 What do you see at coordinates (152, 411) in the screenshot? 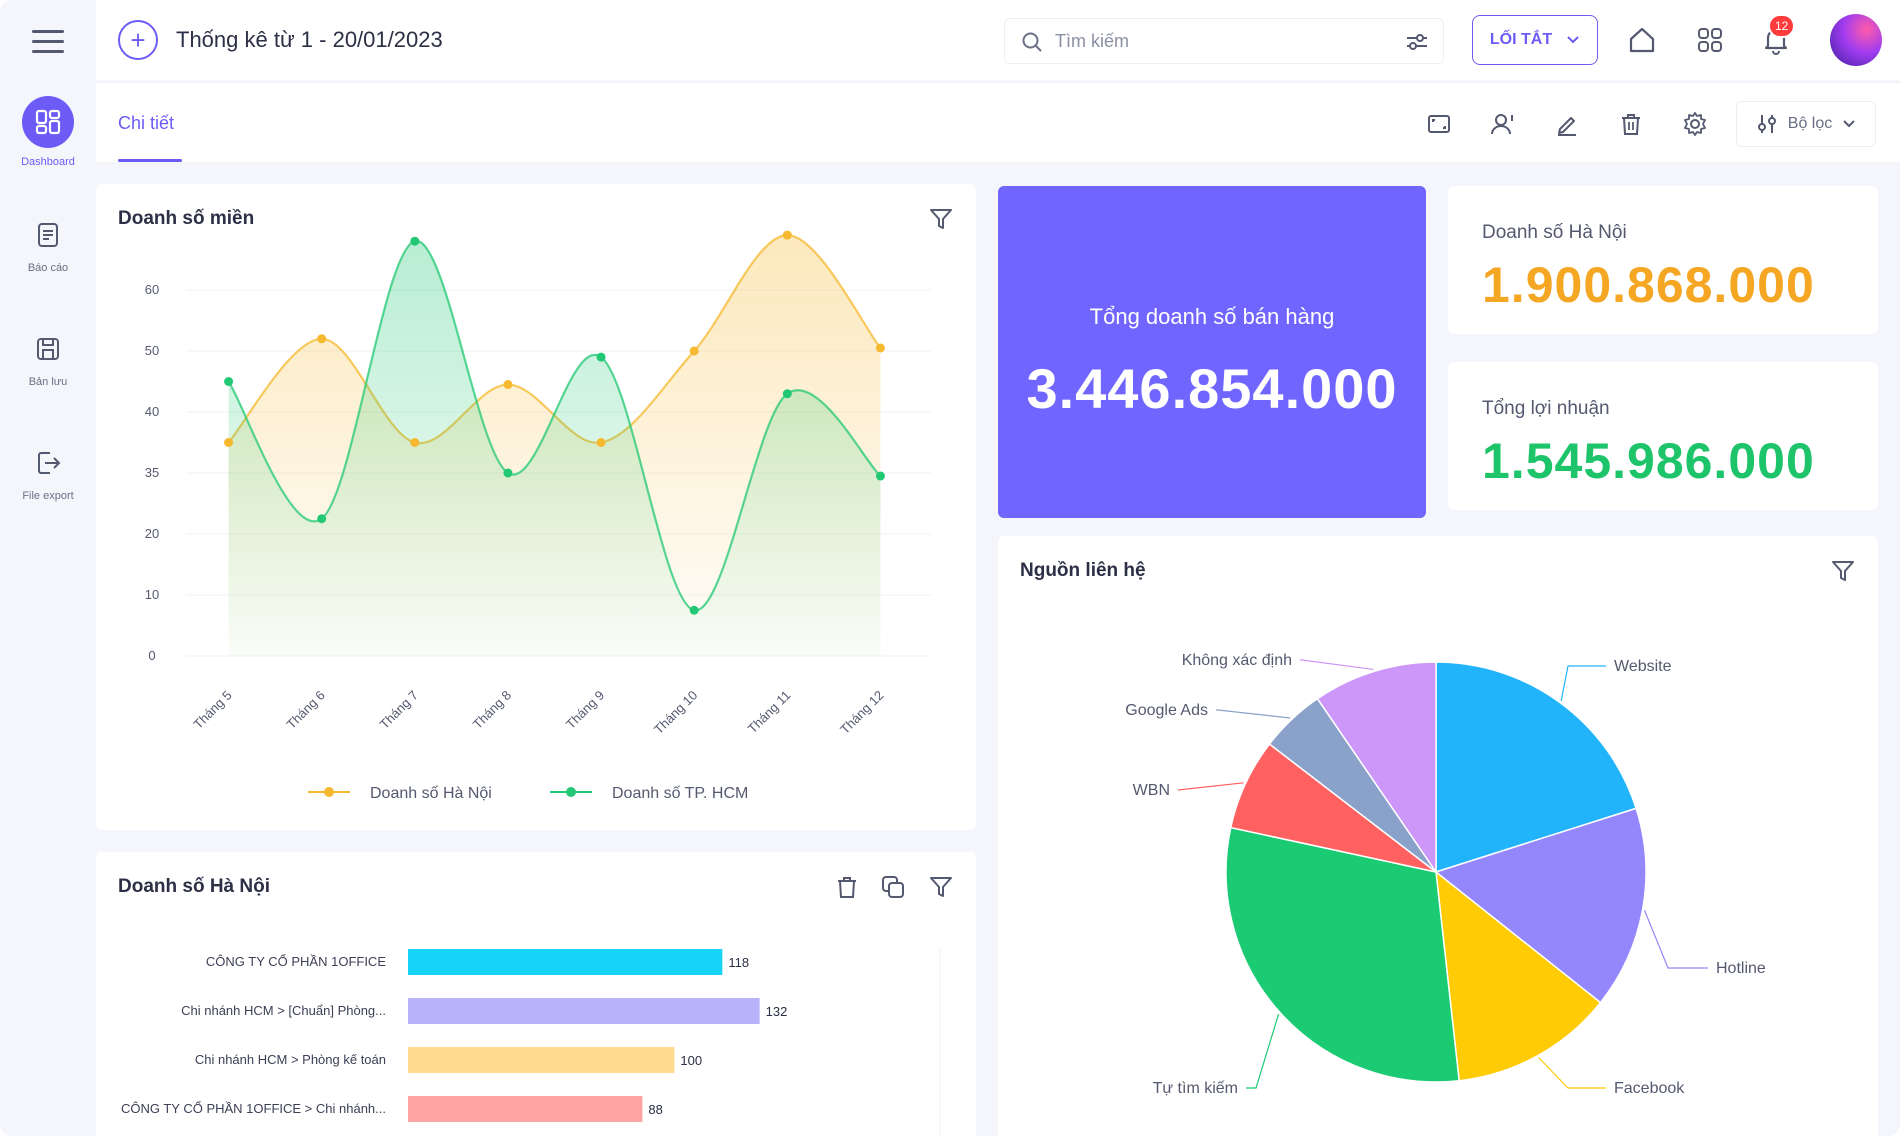
I see `y-tick-label: 40` at bounding box center [152, 411].